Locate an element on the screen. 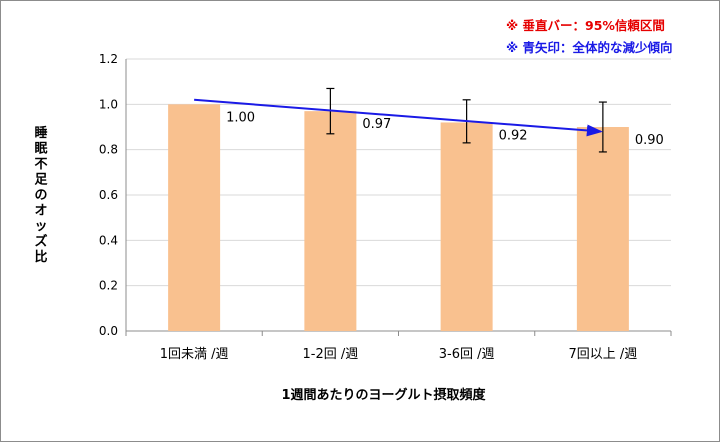  y-tick-label: 0.8 is located at coordinates (108, 150).